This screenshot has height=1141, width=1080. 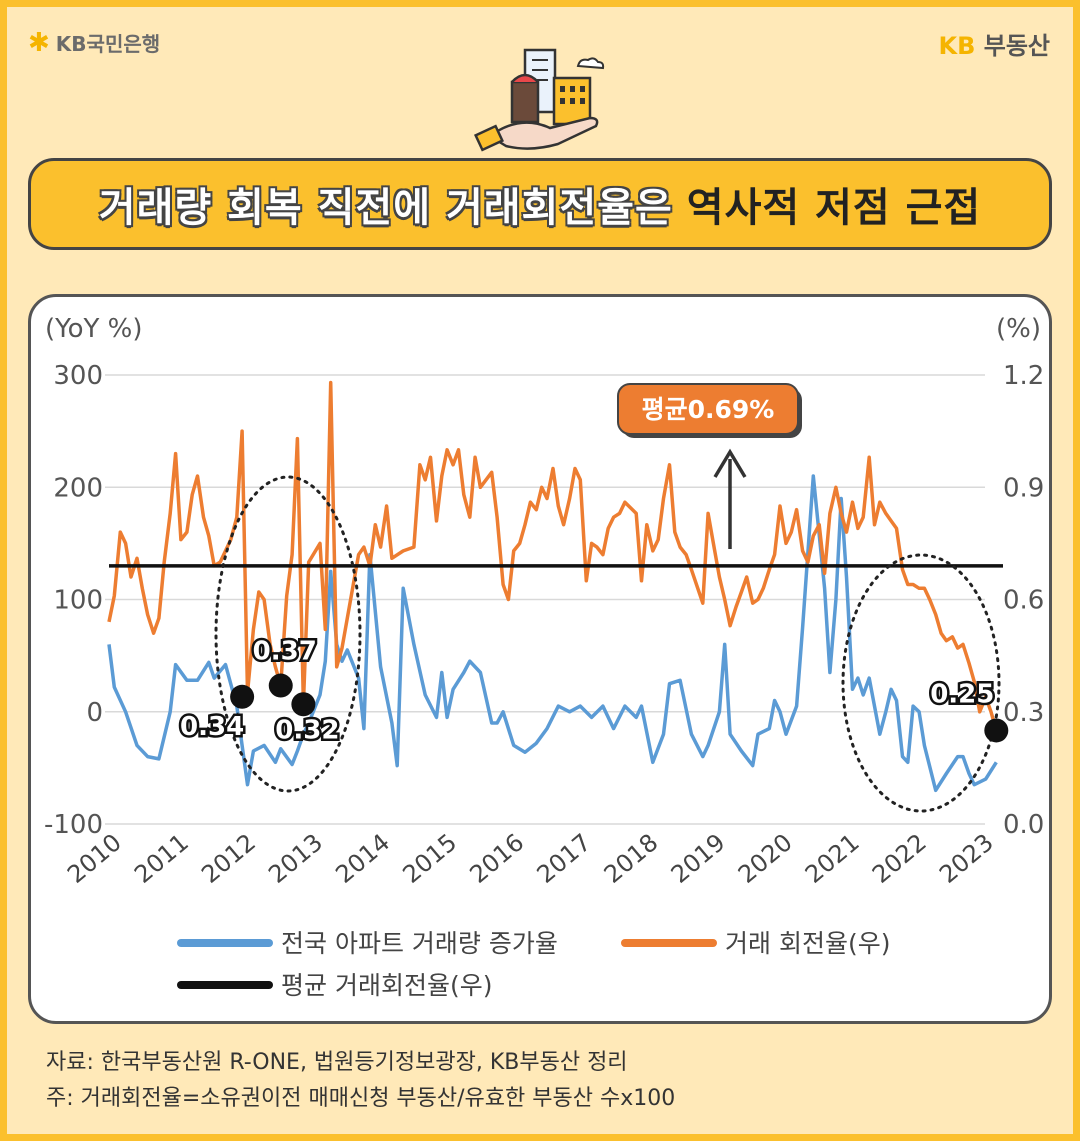 What do you see at coordinates (1023, 713) in the screenshot?
I see `right-tick-label: 0.3` at bounding box center [1023, 713].